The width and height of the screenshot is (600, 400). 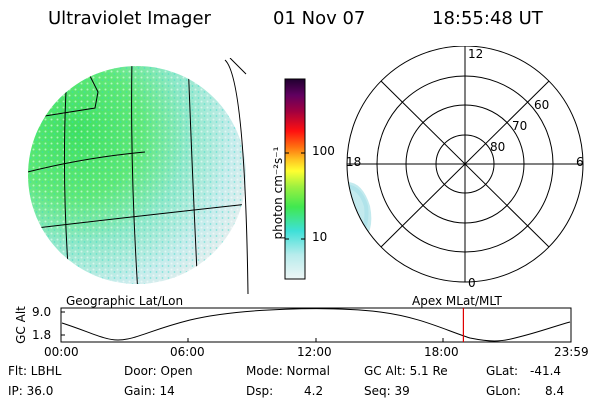 I want to click on time-tick-0600: 06:00, so click(x=187, y=352).